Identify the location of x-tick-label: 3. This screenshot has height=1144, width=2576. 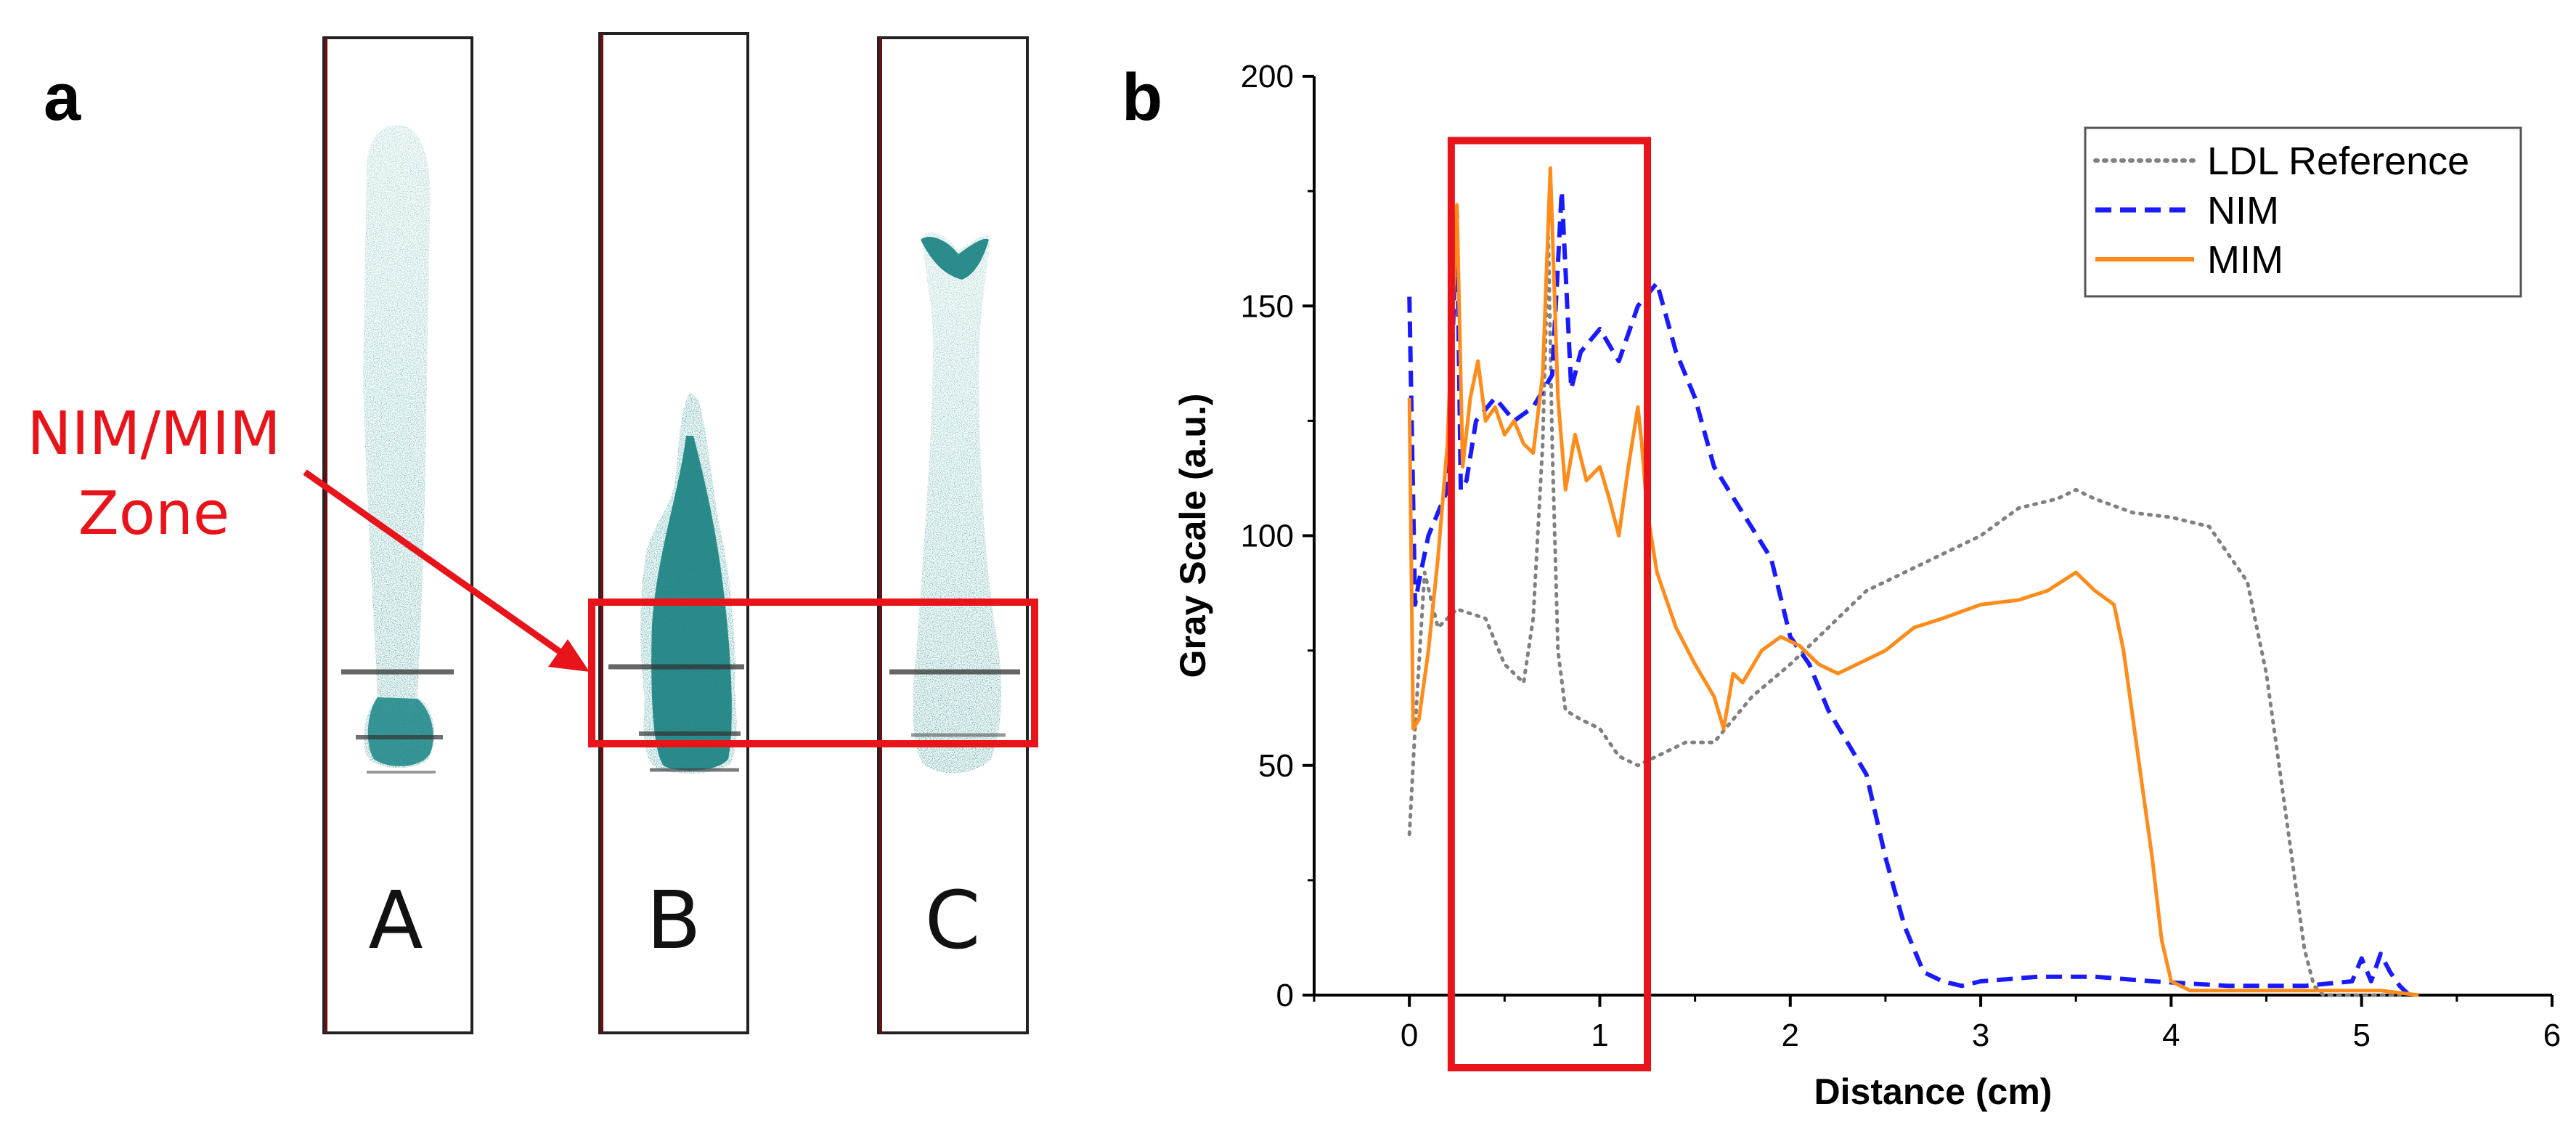
(1980, 1035).